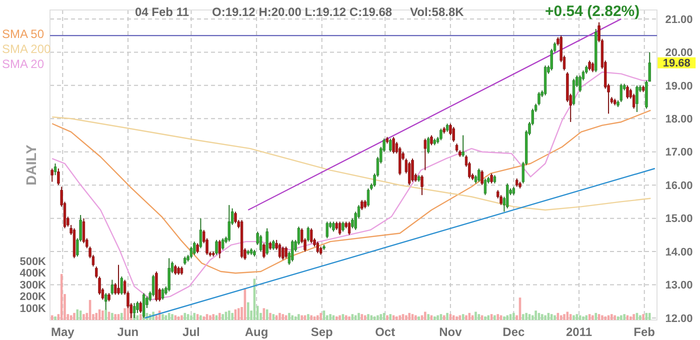  I want to click on annotation: 04 Feb 11, so click(162, 12).